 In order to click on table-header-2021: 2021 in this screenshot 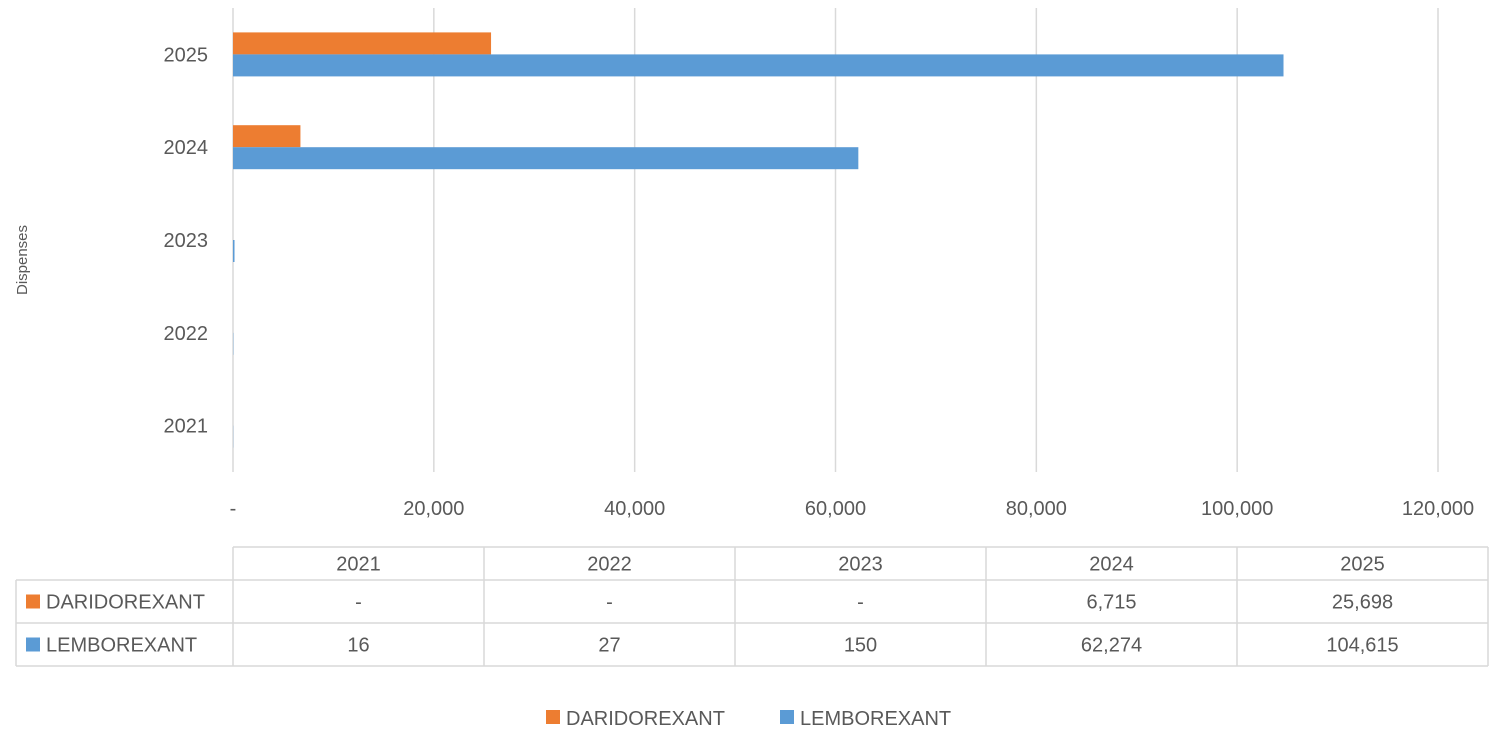, I will do `click(358, 565)`.